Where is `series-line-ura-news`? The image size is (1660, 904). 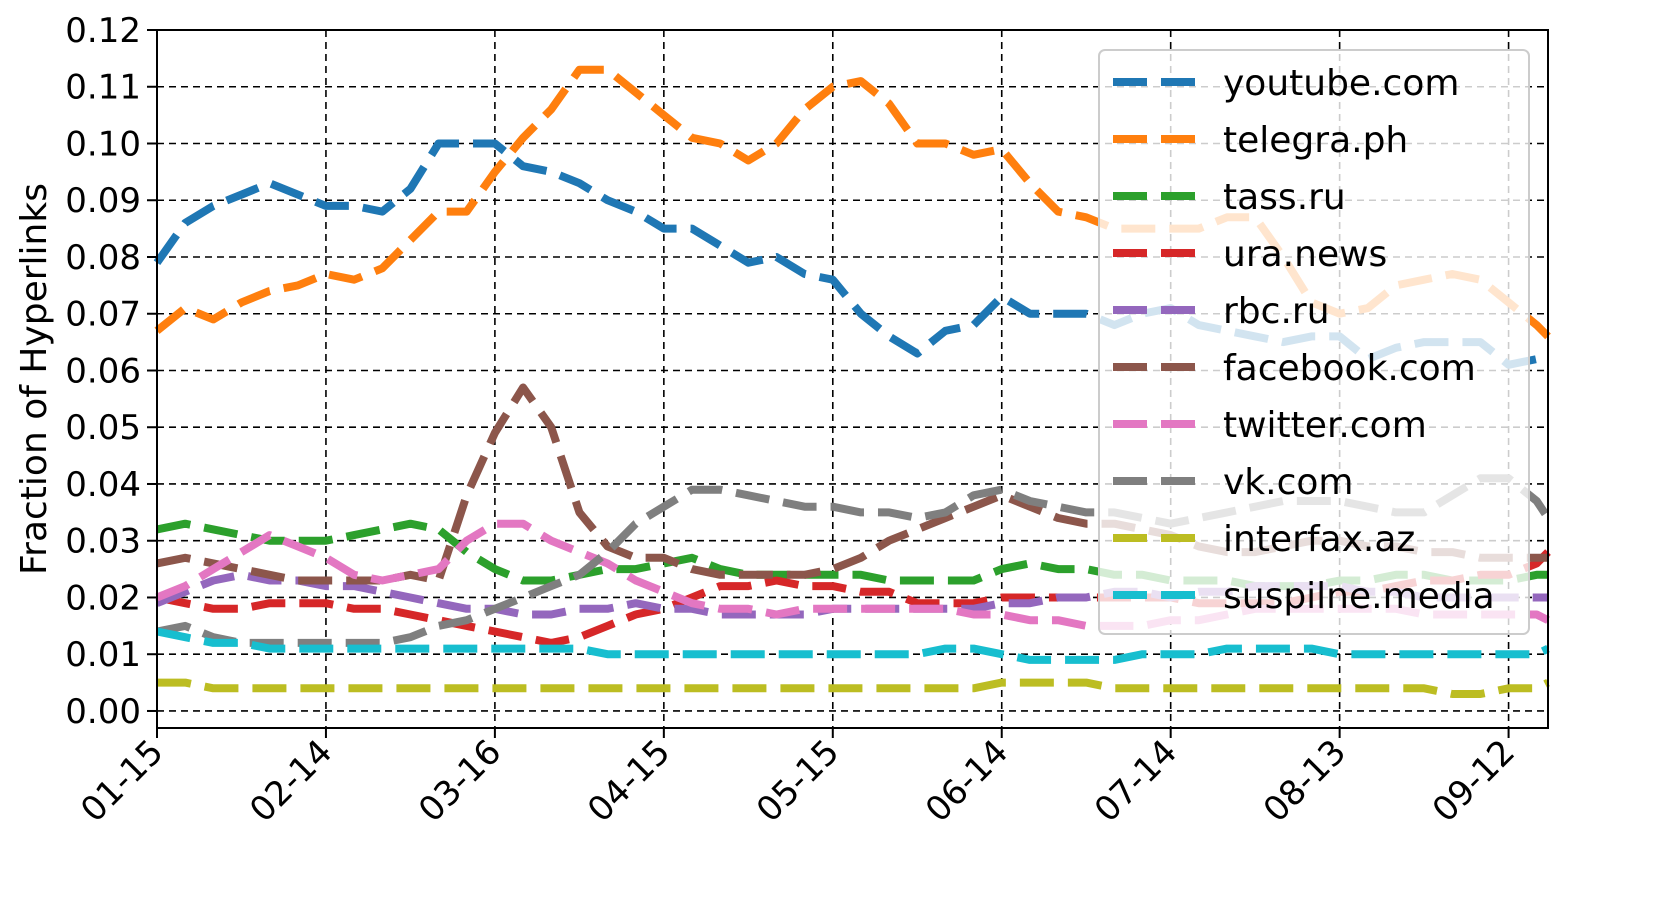 series-line-ura-news is located at coordinates (853, 598).